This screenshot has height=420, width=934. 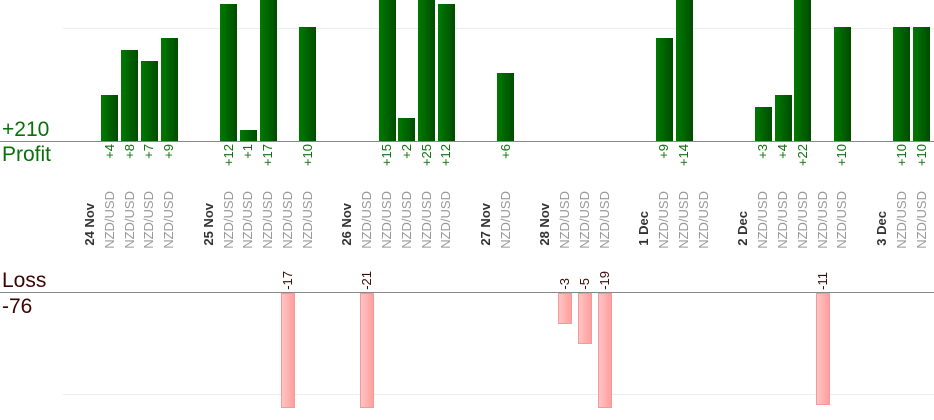 I want to click on profit-total: +210, so click(x=26, y=129).